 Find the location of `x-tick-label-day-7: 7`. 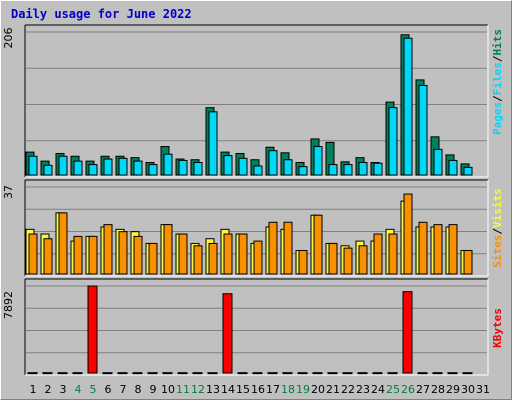

x-tick-label-day-7: 7 is located at coordinates (123, 389).